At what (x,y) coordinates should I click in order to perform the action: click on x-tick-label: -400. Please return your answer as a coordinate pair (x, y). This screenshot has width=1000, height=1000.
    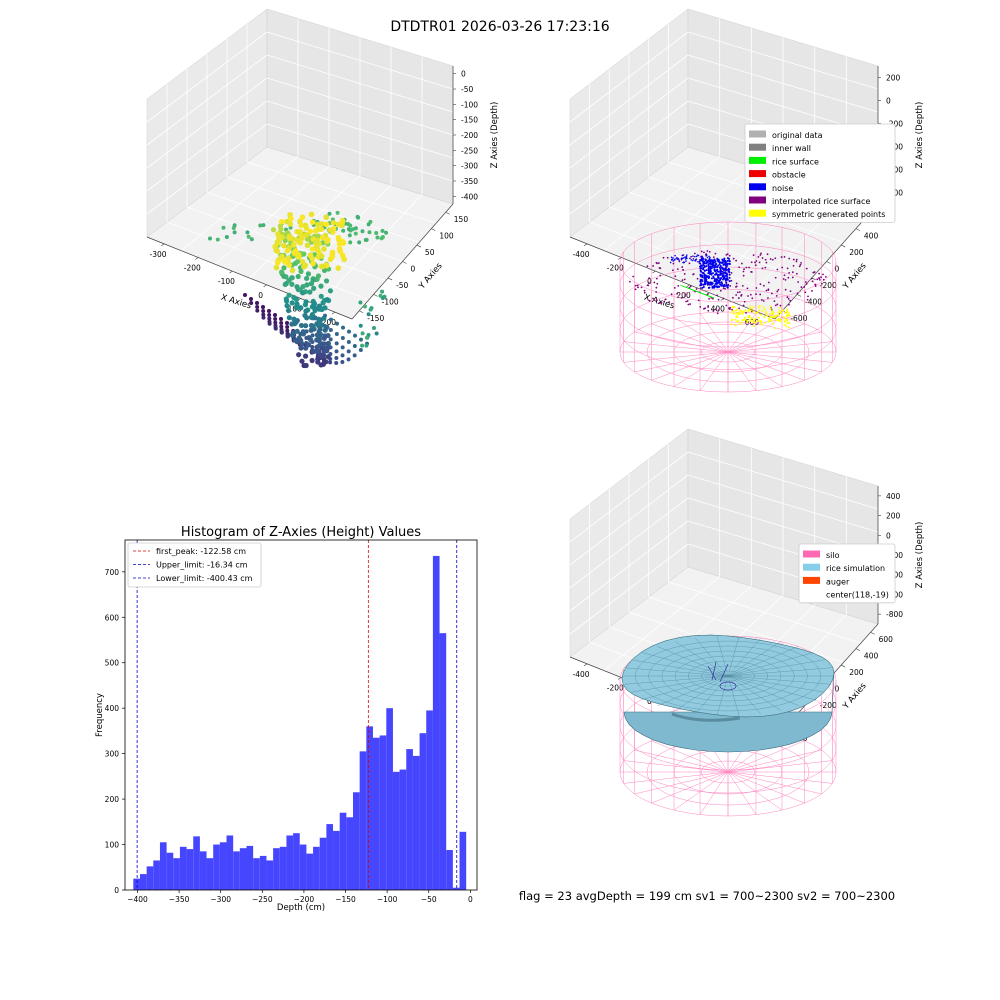
    Looking at the image, I should click on (581, 674).